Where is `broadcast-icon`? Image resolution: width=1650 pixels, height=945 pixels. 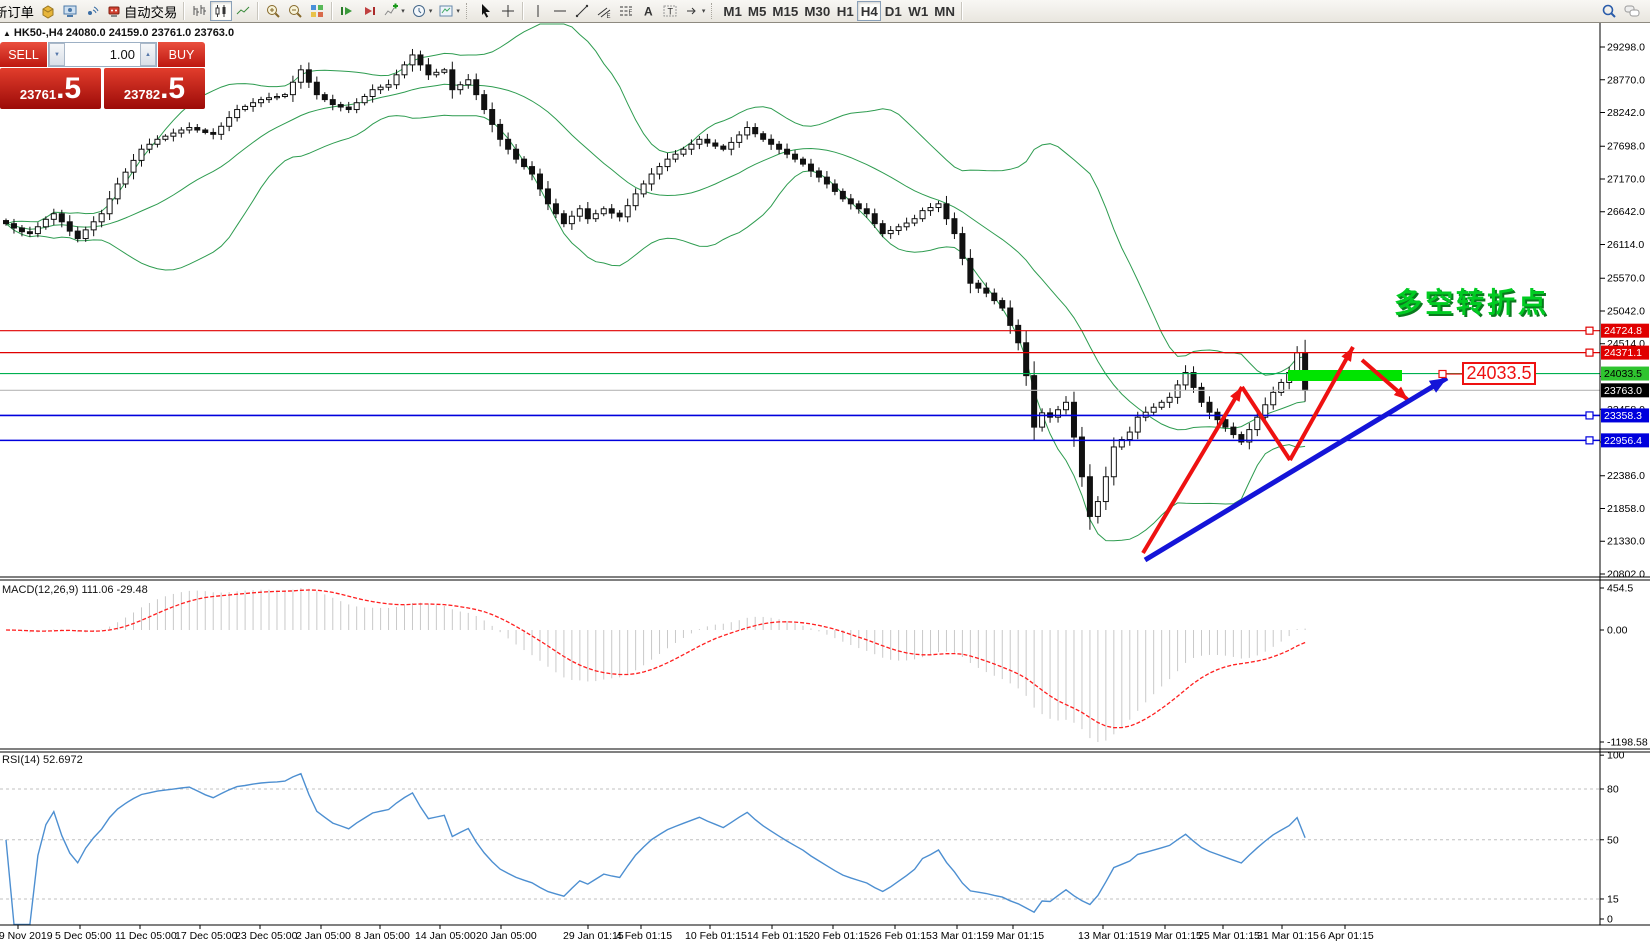 broadcast-icon is located at coordinates (93, 10).